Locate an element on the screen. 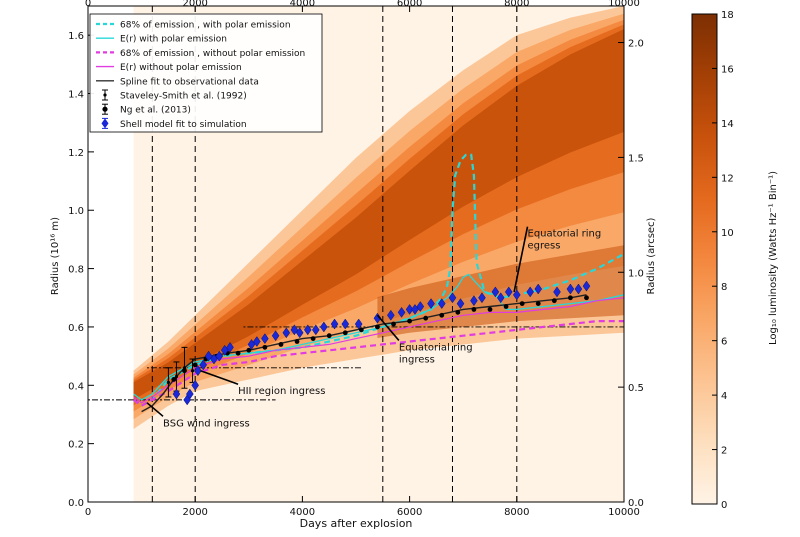  x-tick-label: 0 is located at coordinates (88, 512).